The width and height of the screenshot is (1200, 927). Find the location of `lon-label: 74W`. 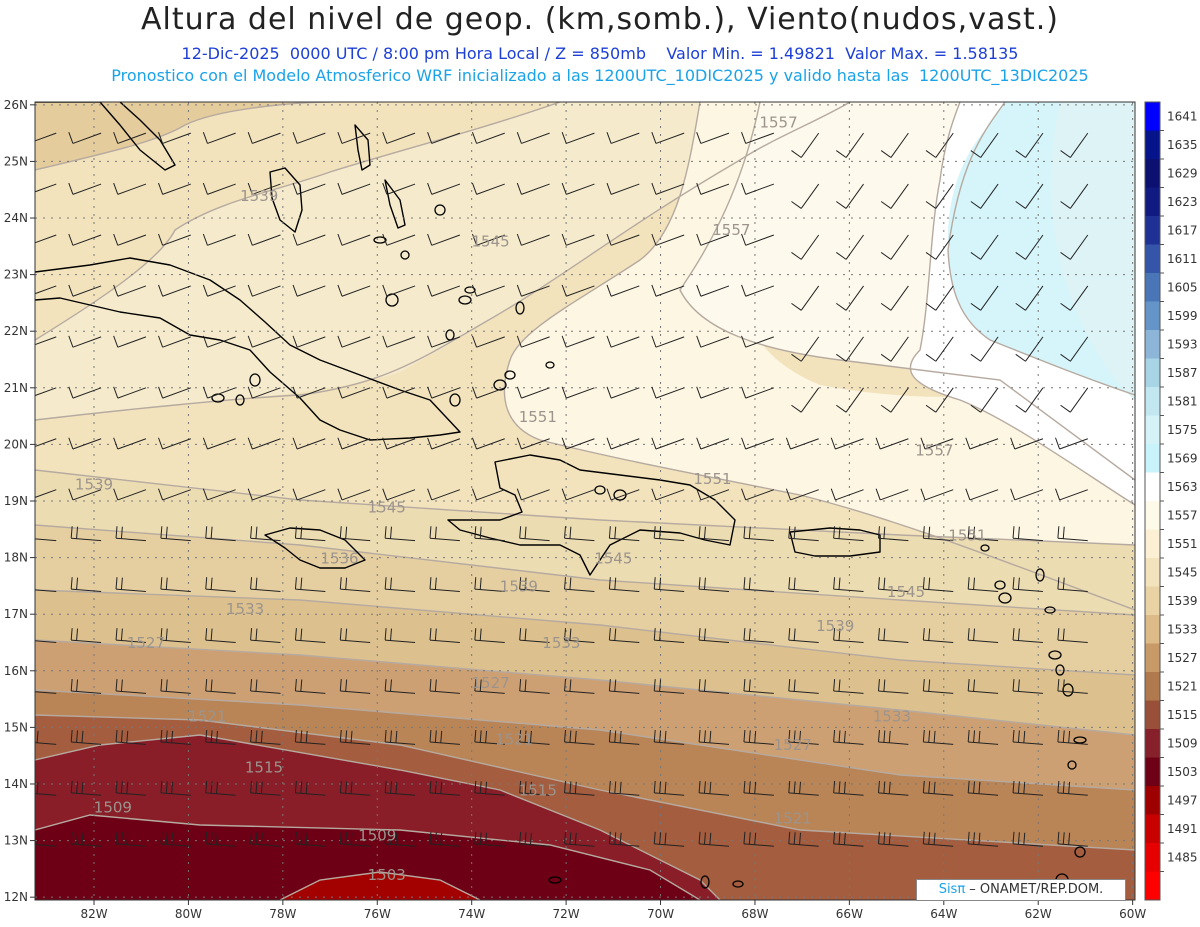

lon-label: 74W is located at coordinates (471, 914).